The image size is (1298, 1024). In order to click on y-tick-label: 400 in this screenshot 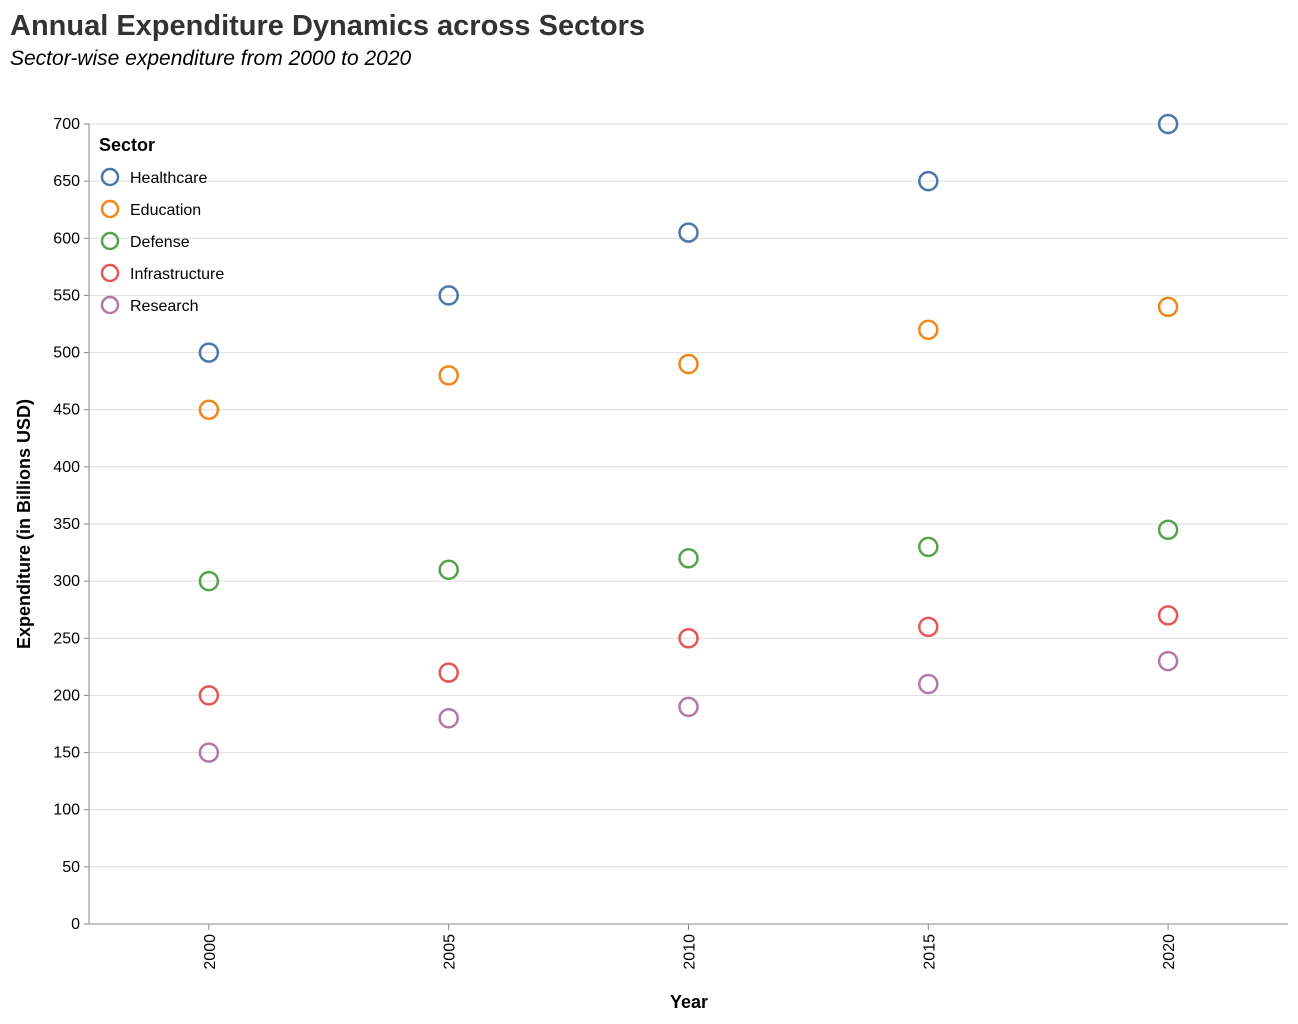, I will do `click(66, 467)`.